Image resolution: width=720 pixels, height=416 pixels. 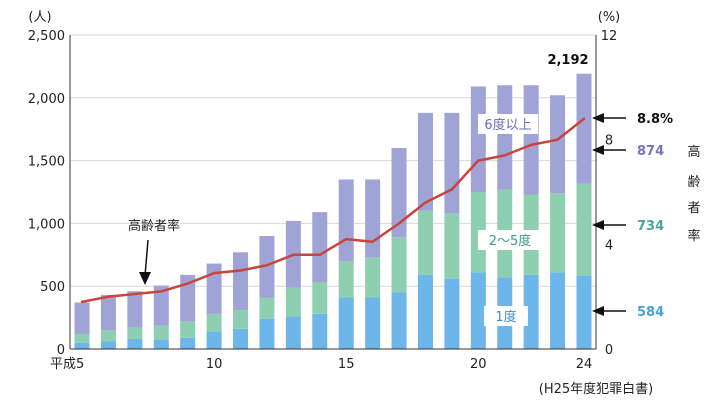 I want to click on rate-last-arrow-head, so click(x=598, y=118).